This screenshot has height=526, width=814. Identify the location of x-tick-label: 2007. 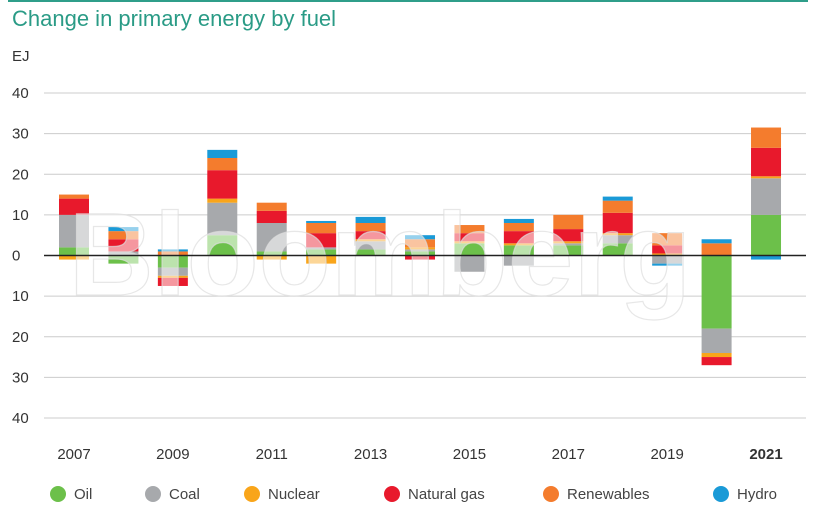
(73, 454).